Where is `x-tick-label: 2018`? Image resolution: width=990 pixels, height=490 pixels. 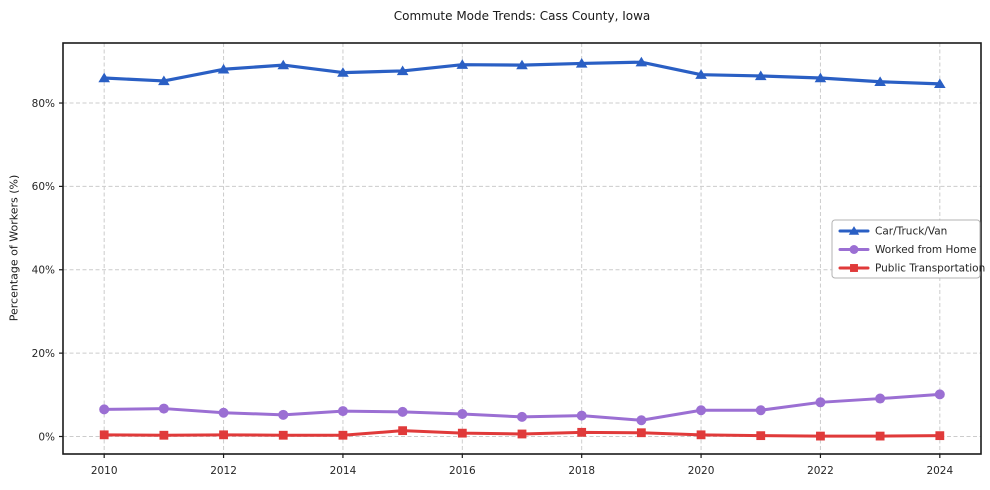
x-tick-label: 2018 is located at coordinates (581, 471).